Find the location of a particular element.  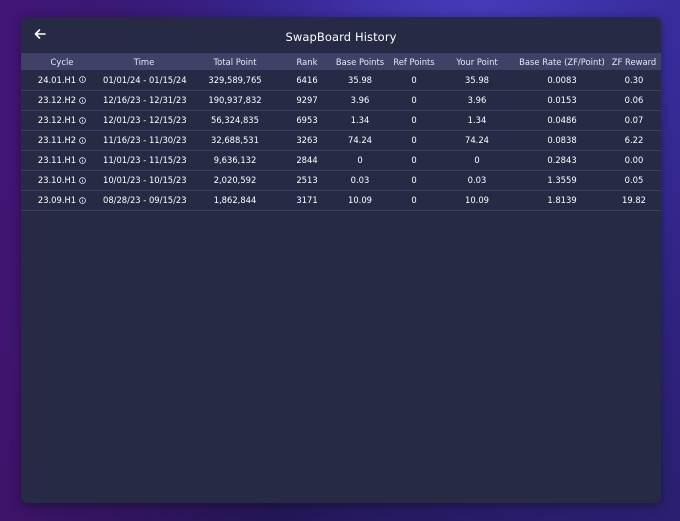

cell-total-point: 56,324,835 is located at coordinates (235, 120).